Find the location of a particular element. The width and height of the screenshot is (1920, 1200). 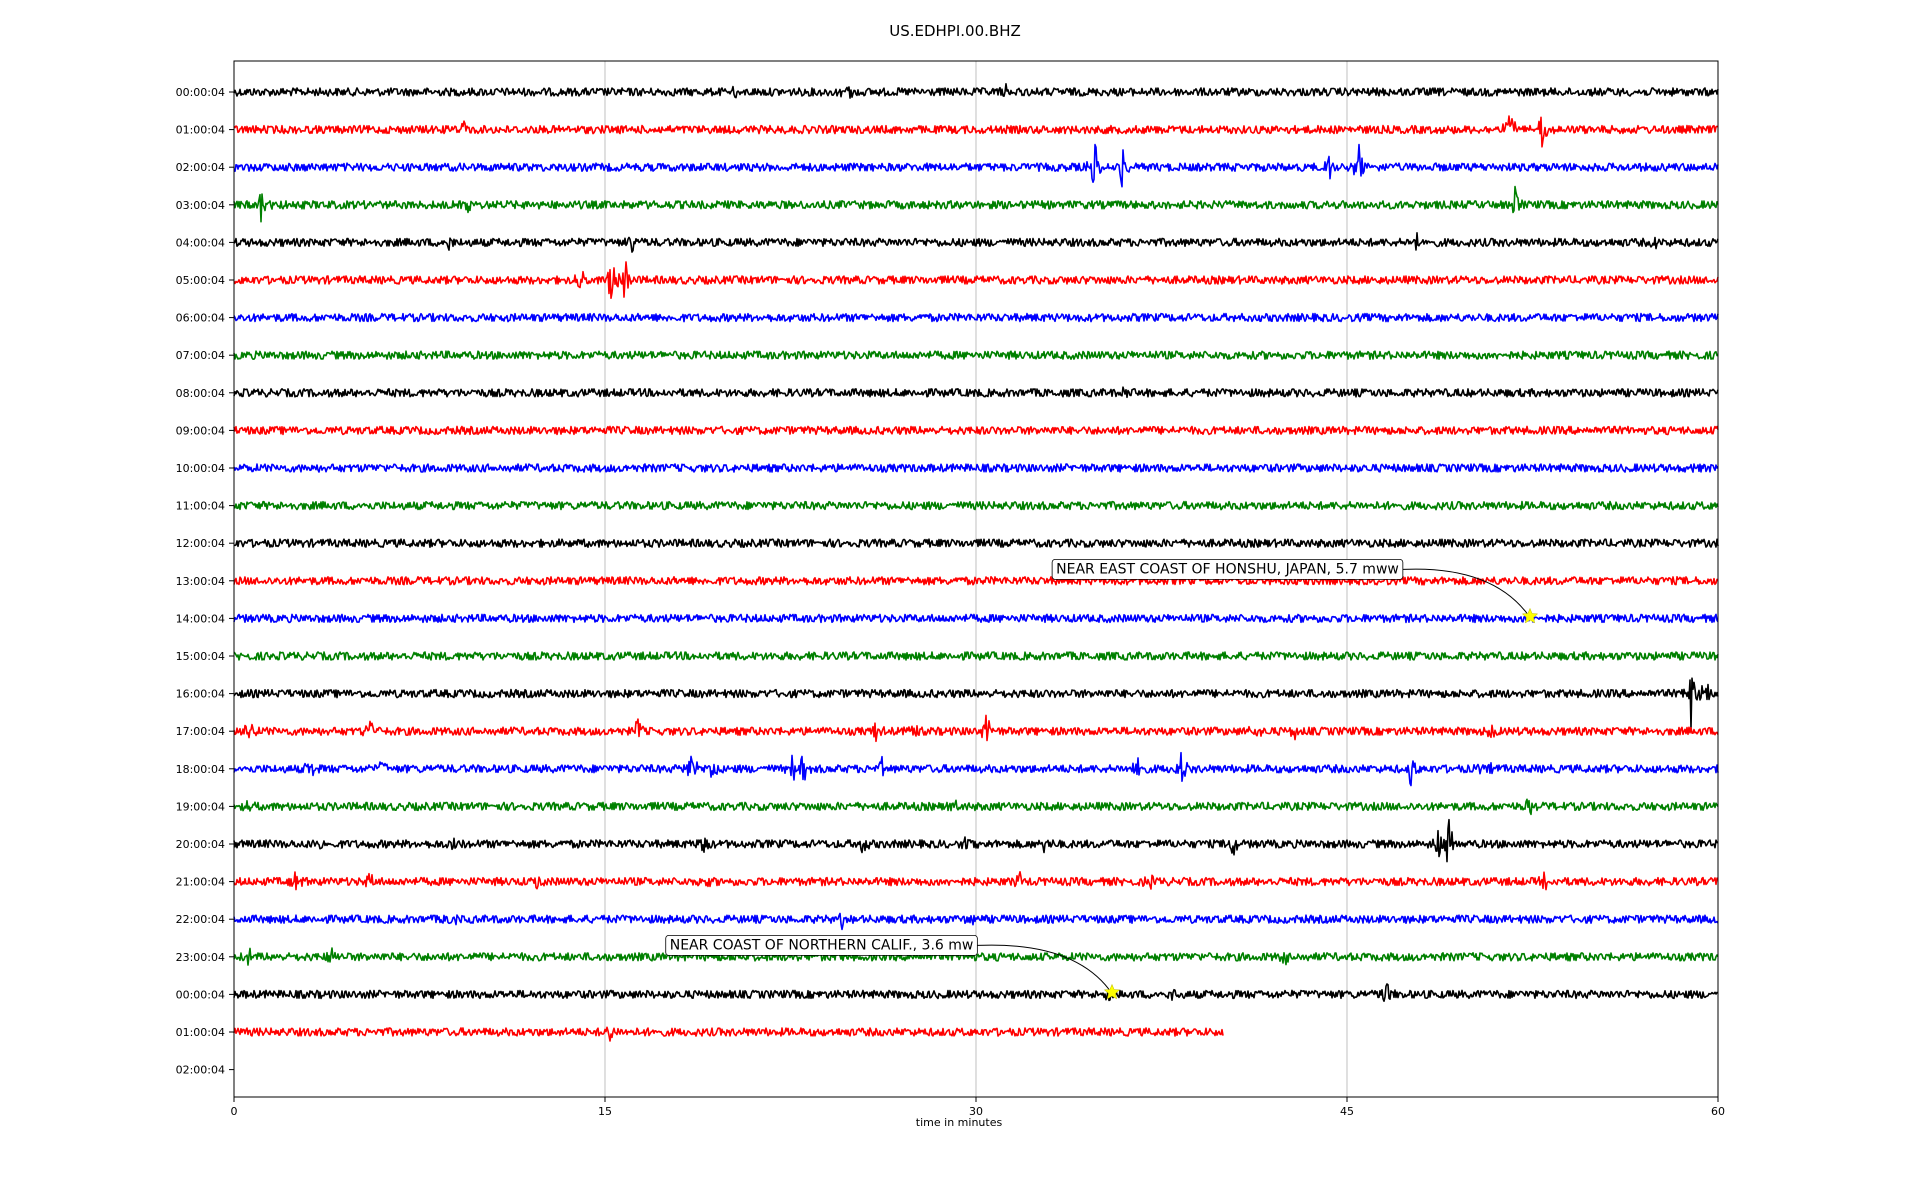

y-tick-label: 21:00:04 is located at coordinates (200, 882).